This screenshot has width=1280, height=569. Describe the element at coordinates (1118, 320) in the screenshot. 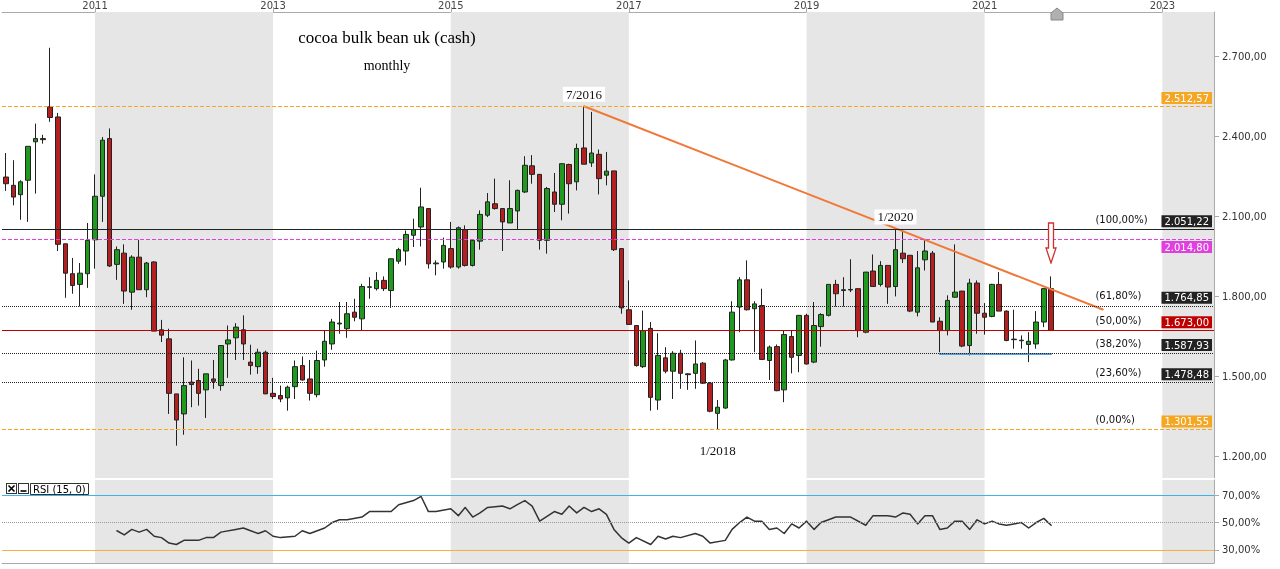

I see `annotation: (50,00%)` at that location.